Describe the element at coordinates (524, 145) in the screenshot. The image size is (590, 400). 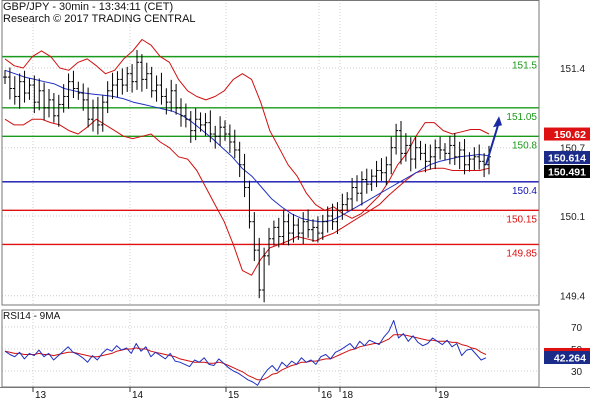
I see `level-label-150.8: 150.8` at that location.